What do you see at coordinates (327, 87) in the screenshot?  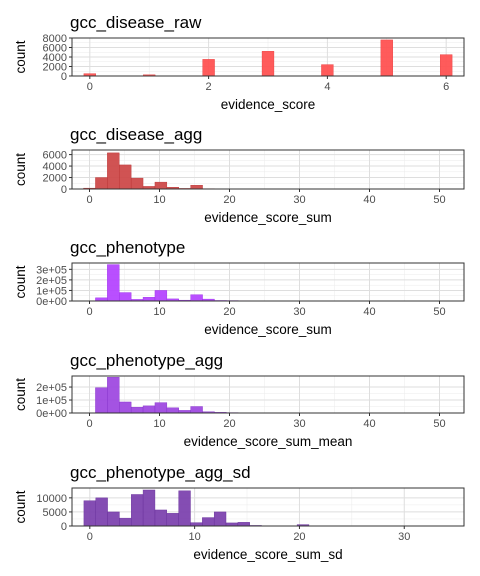 I see `x-tick-label: 4` at bounding box center [327, 87].